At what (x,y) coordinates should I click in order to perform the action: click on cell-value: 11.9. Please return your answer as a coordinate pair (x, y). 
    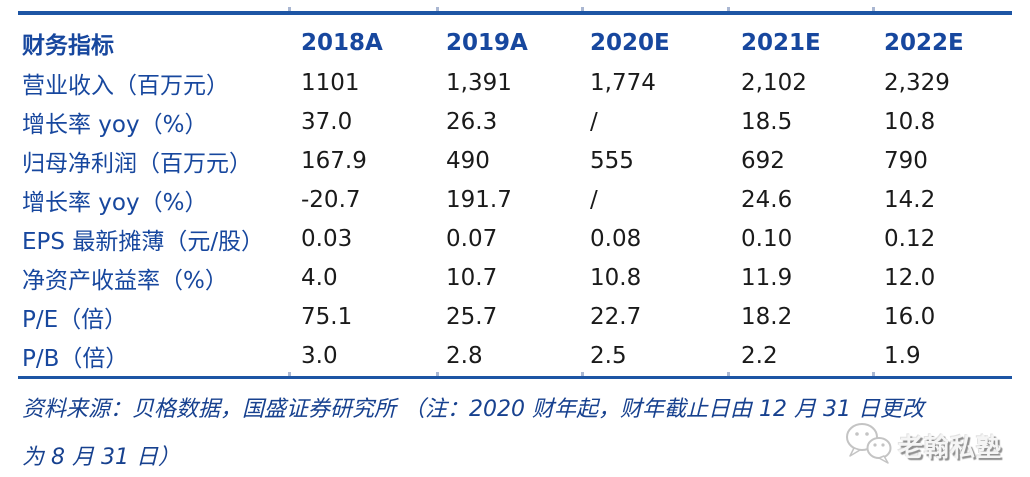
    Looking at the image, I should click on (767, 277).